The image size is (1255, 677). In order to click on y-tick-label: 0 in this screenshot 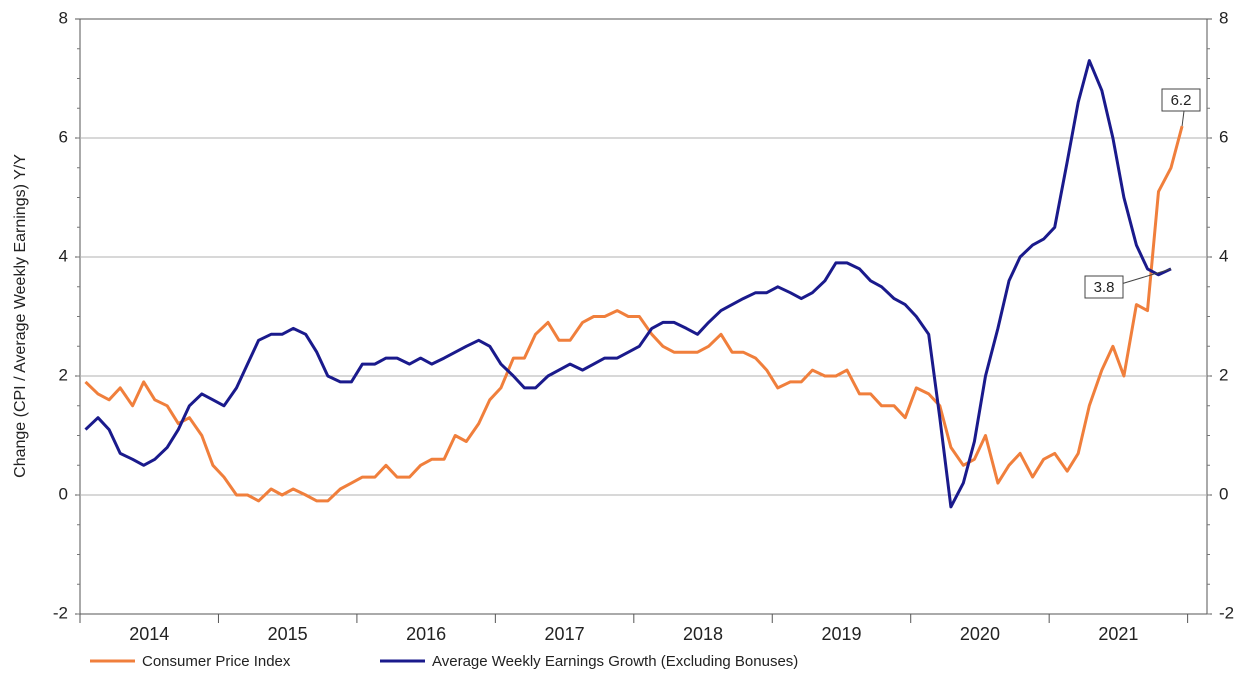, I will do `click(63, 493)`.